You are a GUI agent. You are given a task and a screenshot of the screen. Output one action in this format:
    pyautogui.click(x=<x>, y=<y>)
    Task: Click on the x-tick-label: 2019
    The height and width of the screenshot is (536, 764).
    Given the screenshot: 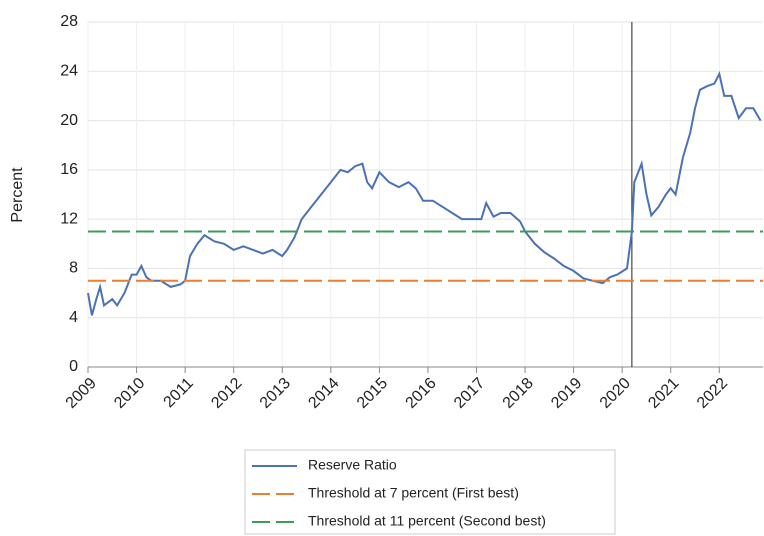 What is the action you would take?
    pyautogui.click(x=566, y=393)
    